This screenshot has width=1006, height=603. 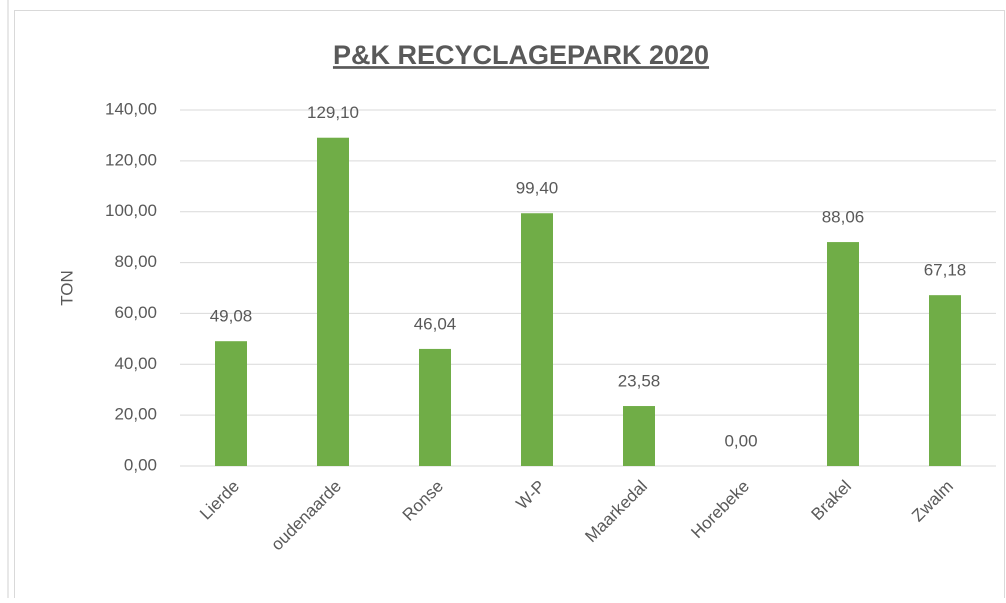 What do you see at coordinates (435, 323) in the screenshot?
I see `data-label: 46,04` at bounding box center [435, 323].